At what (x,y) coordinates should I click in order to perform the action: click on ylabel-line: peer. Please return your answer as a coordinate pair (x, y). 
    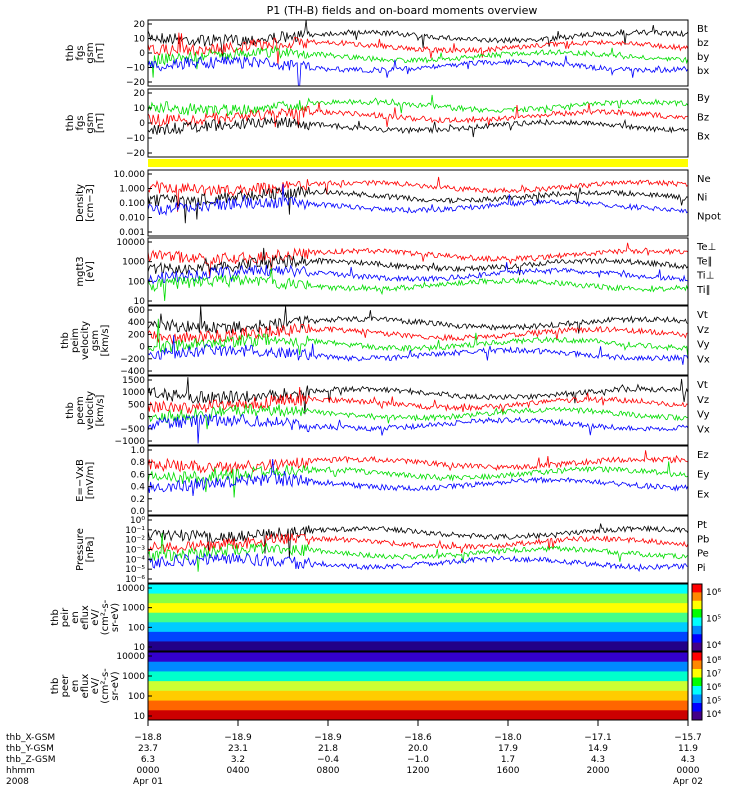
    Looking at the image, I should click on (65, 686).